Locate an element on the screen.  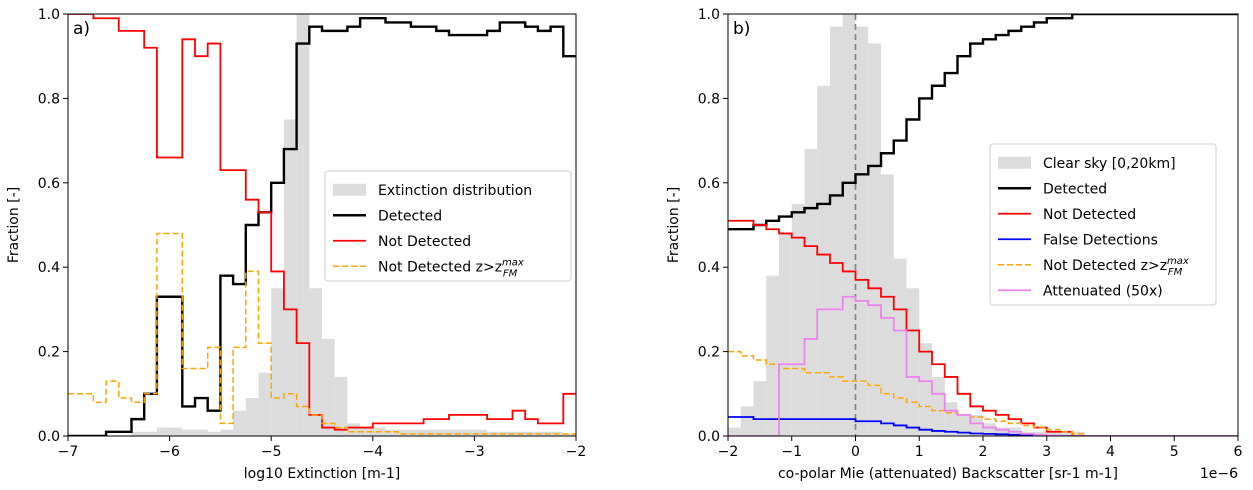
x-tick-label: −5 is located at coordinates (271, 452).